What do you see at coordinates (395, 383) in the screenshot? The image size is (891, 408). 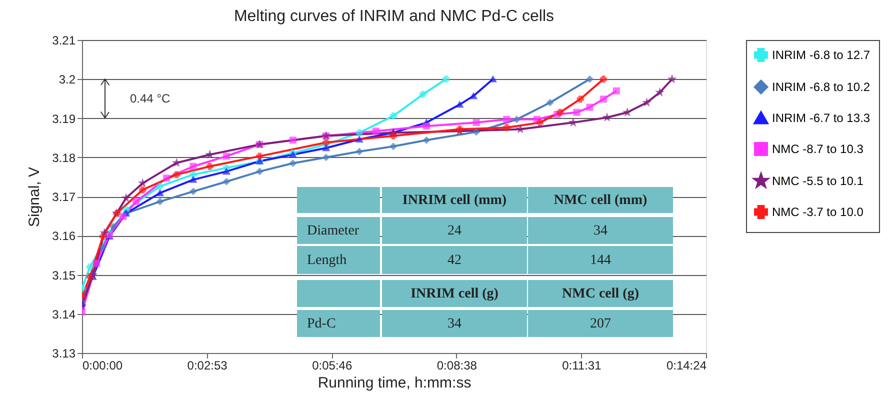 I see `x-axis-title: Running time, h:mm:ss` at bounding box center [395, 383].